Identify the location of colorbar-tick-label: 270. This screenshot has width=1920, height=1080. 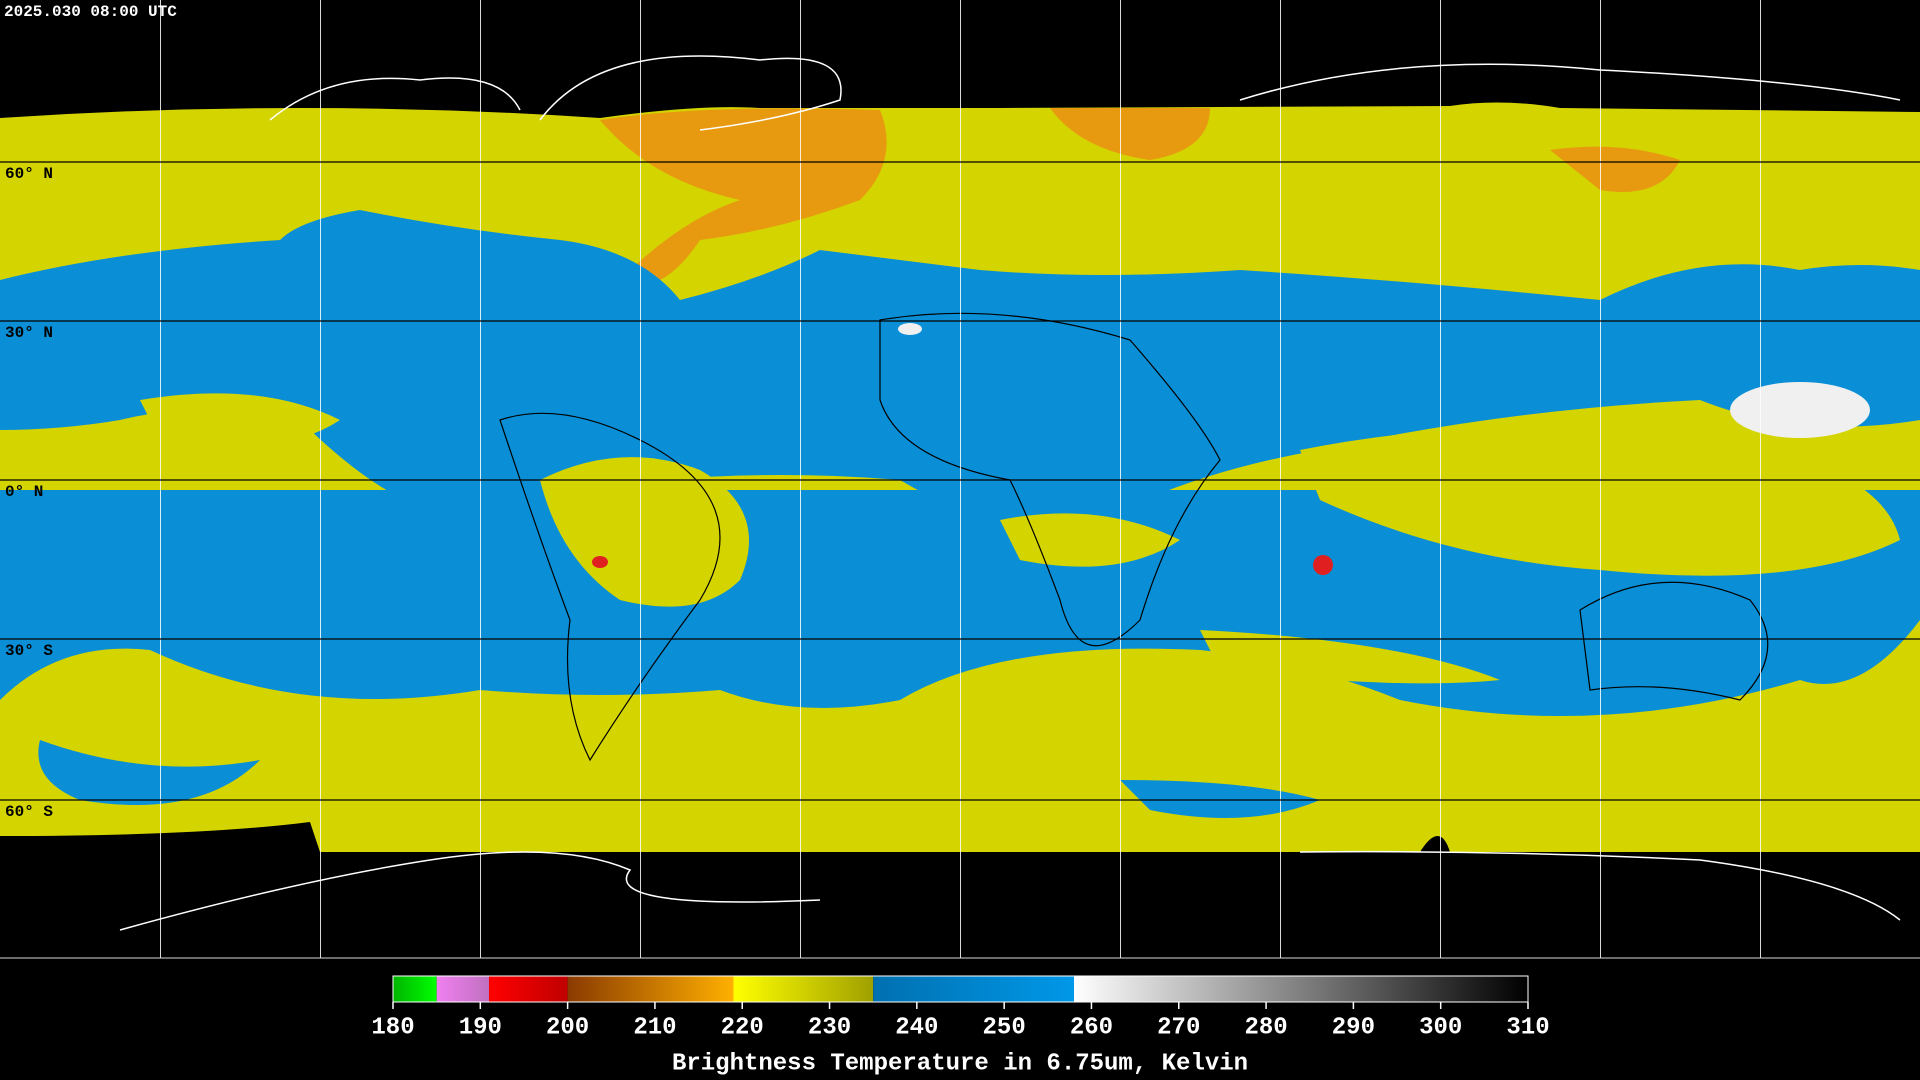
(1178, 1027).